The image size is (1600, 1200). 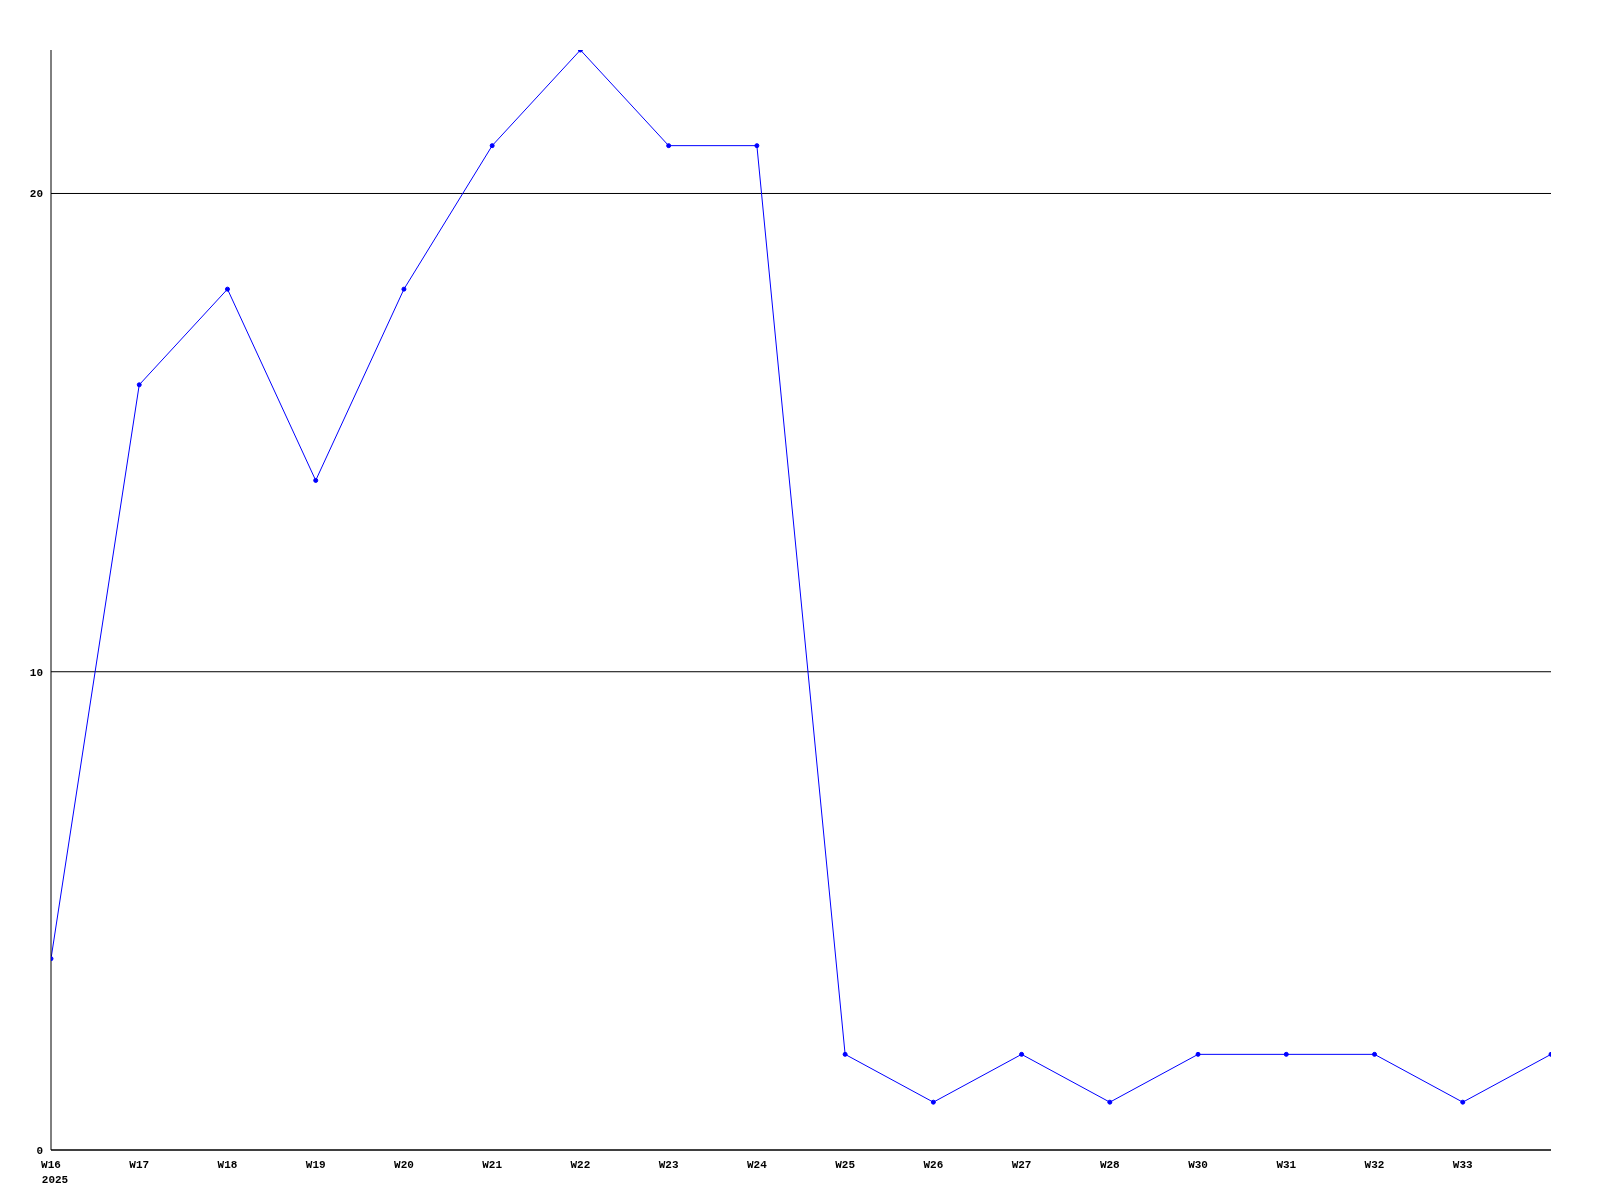 I want to click on x-tick-label: W30, so click(x=1198, y=1165).